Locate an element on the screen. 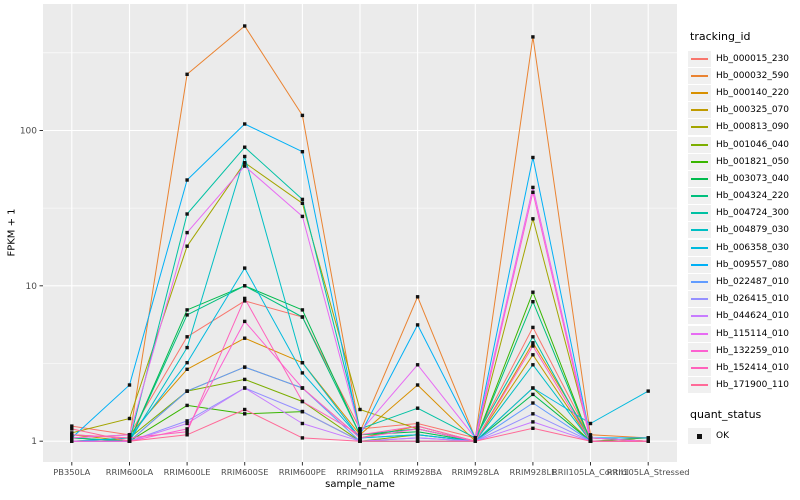 The image size is (800, 500). legend-series-label: Hb_004879_030 is located at coordinates (753, 230).